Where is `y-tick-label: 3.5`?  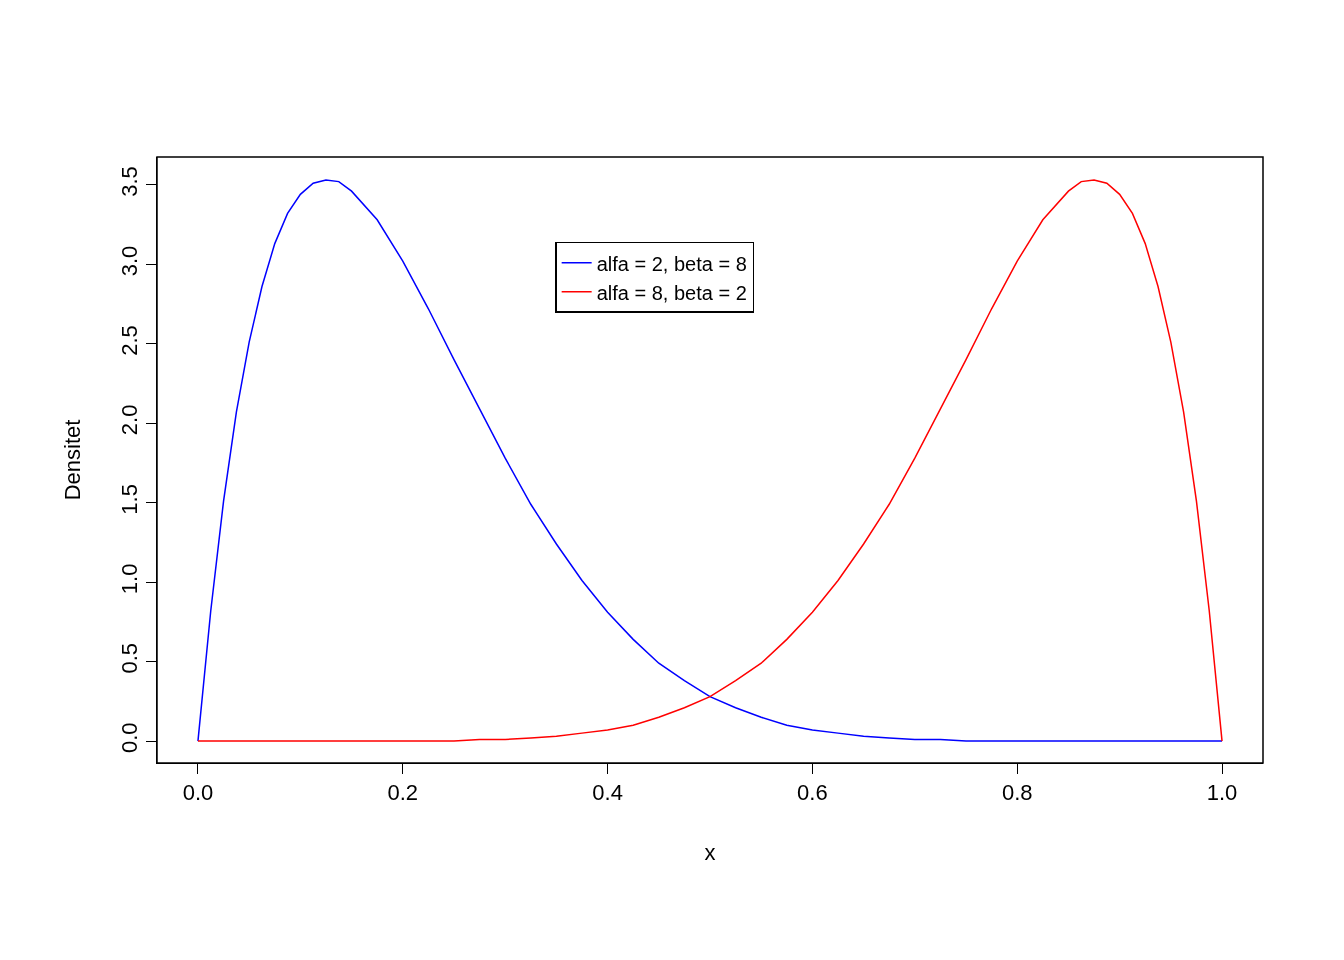 y-tick-label: 3.5 is located at coordinates (130, 181).